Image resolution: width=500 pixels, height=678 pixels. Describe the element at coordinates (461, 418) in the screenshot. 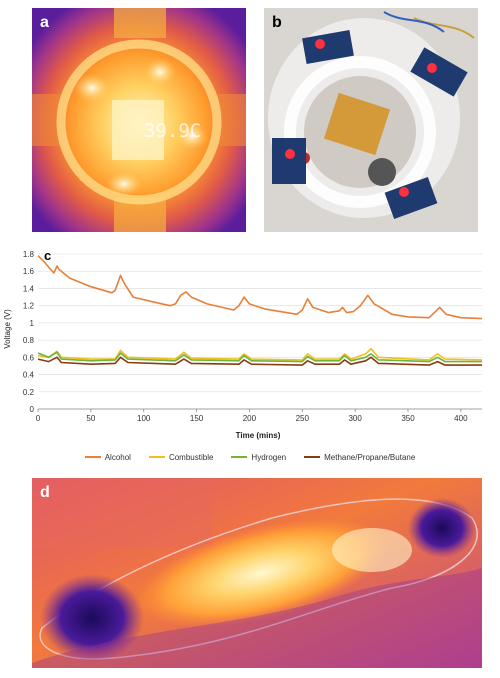

I see `x-tick-label: 400` at that location.